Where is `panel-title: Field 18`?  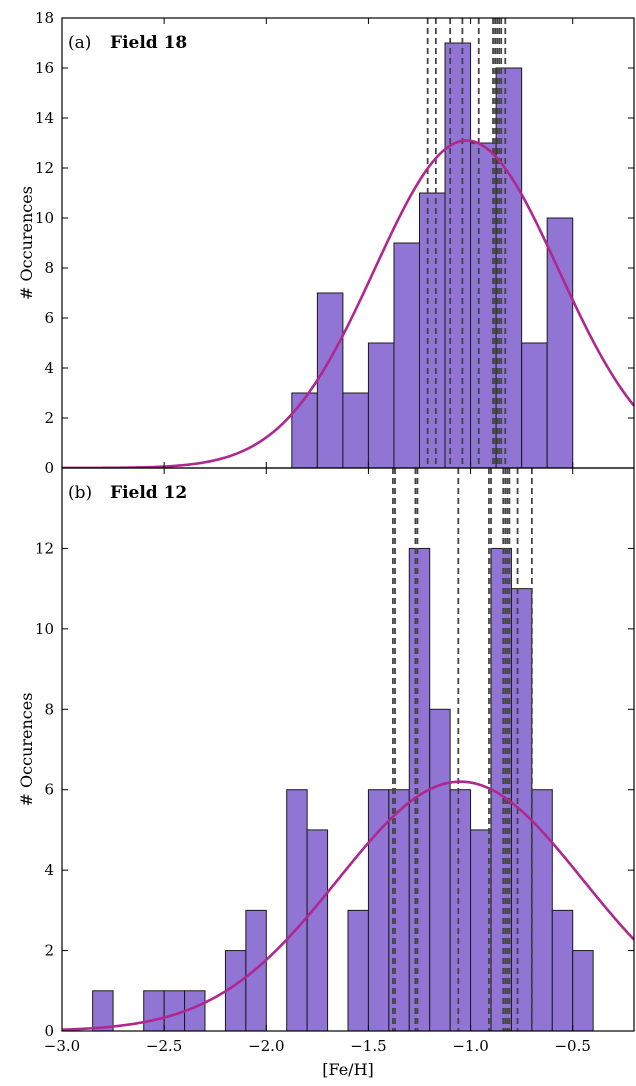 panel-title: Field 18 is located at coordinates (148, 43).